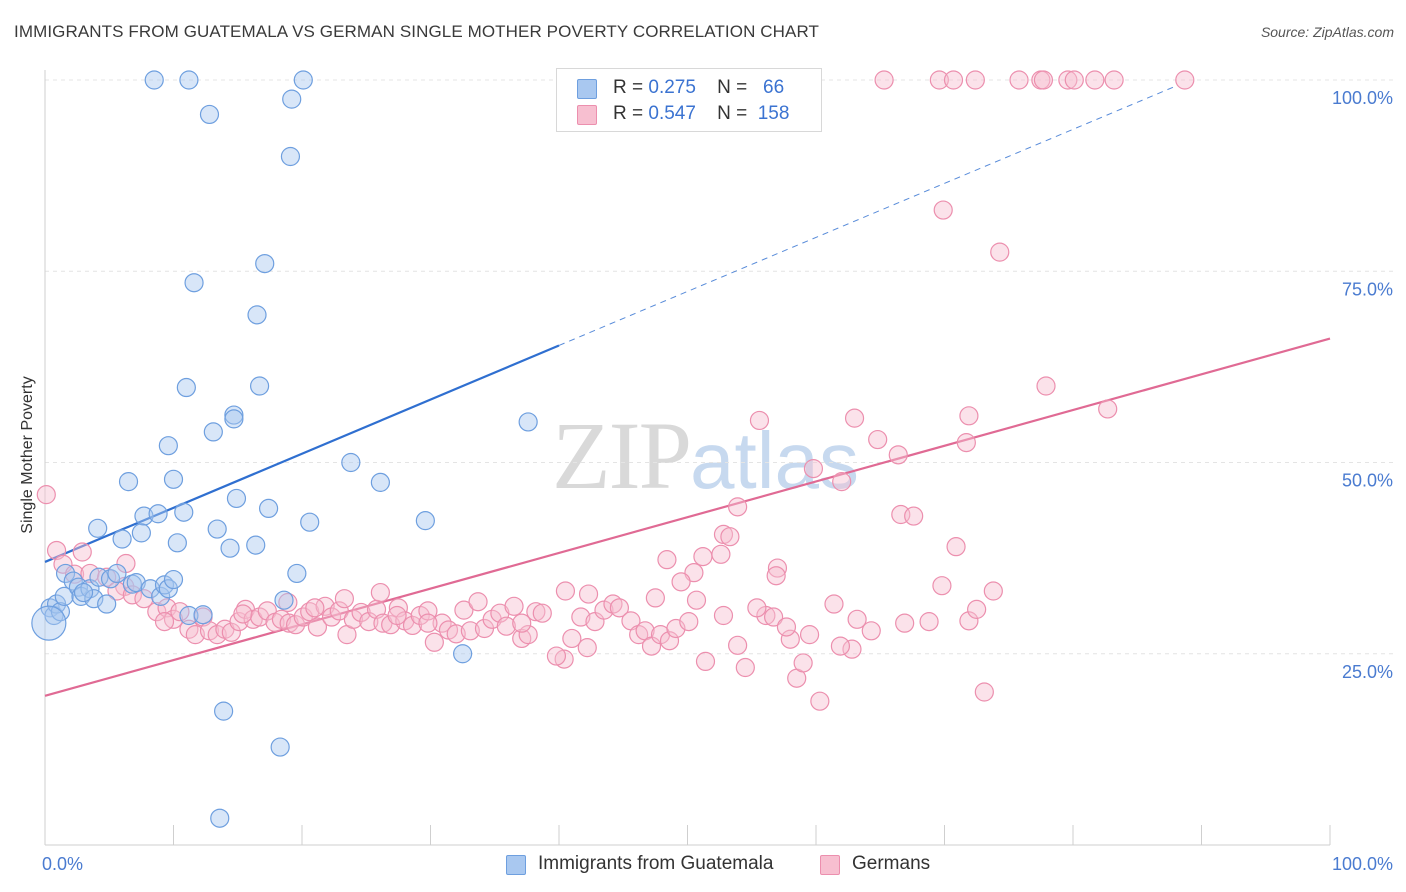 The width and height of the screenshot is (1406, 892). I want to click on watermark-zip: ZIP, so click(622, 455).